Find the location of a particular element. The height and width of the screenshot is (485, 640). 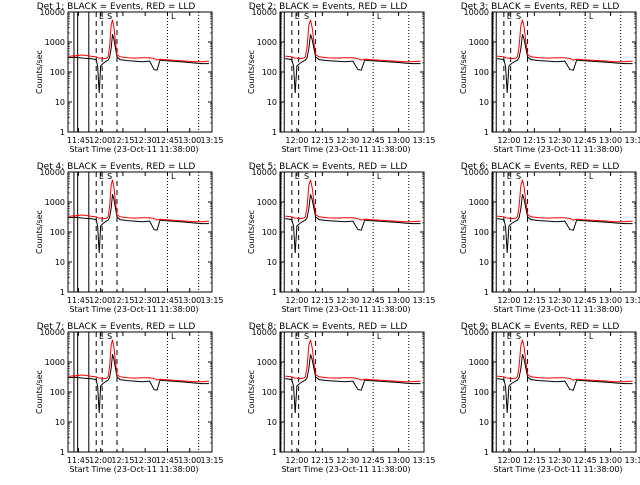

panel-title: Det 7: BLACK = Events, RED = LLD is located at coordinates (116, 327).